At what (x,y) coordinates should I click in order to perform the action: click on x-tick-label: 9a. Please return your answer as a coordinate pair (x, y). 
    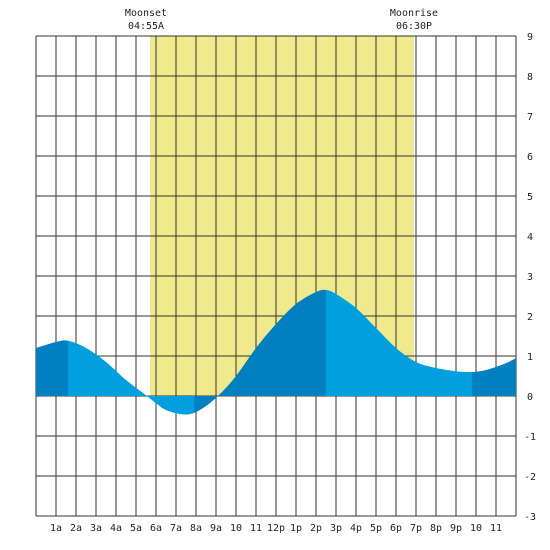
    Looking at the image, I should click on (216, 528).